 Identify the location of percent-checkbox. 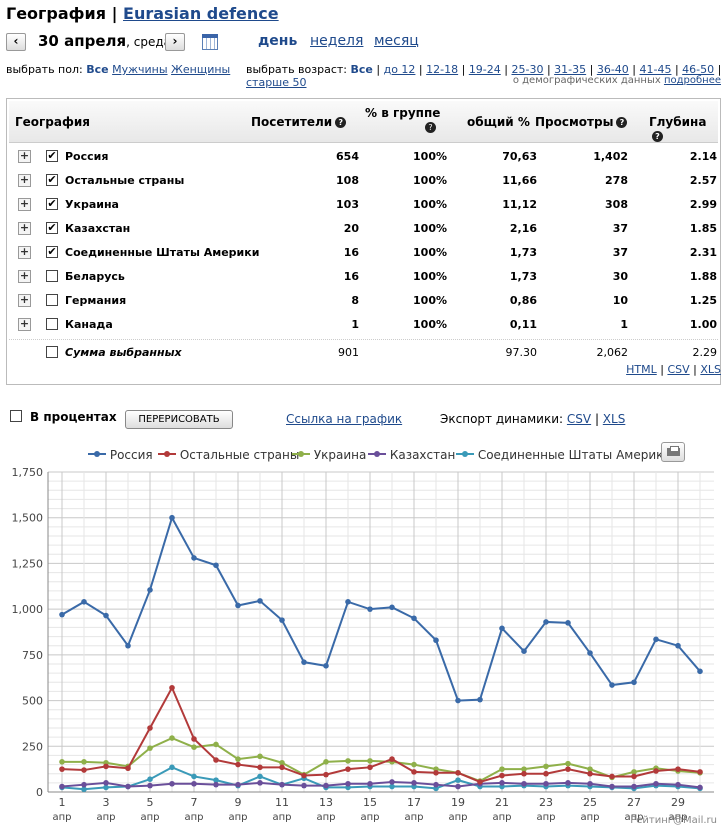
(16, 416).